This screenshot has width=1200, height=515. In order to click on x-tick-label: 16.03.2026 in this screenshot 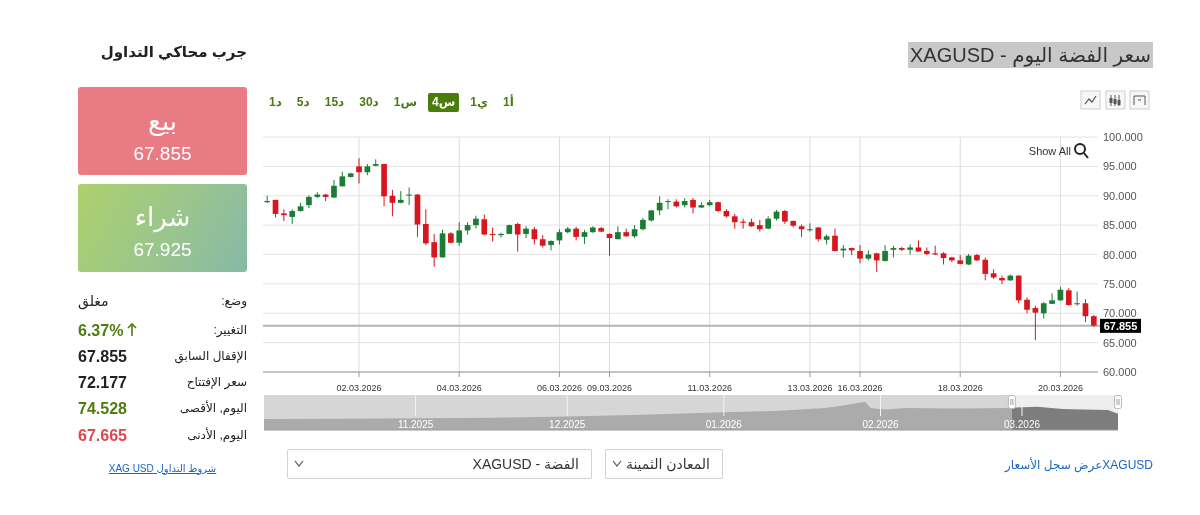, I will do `click(860, 388)`.